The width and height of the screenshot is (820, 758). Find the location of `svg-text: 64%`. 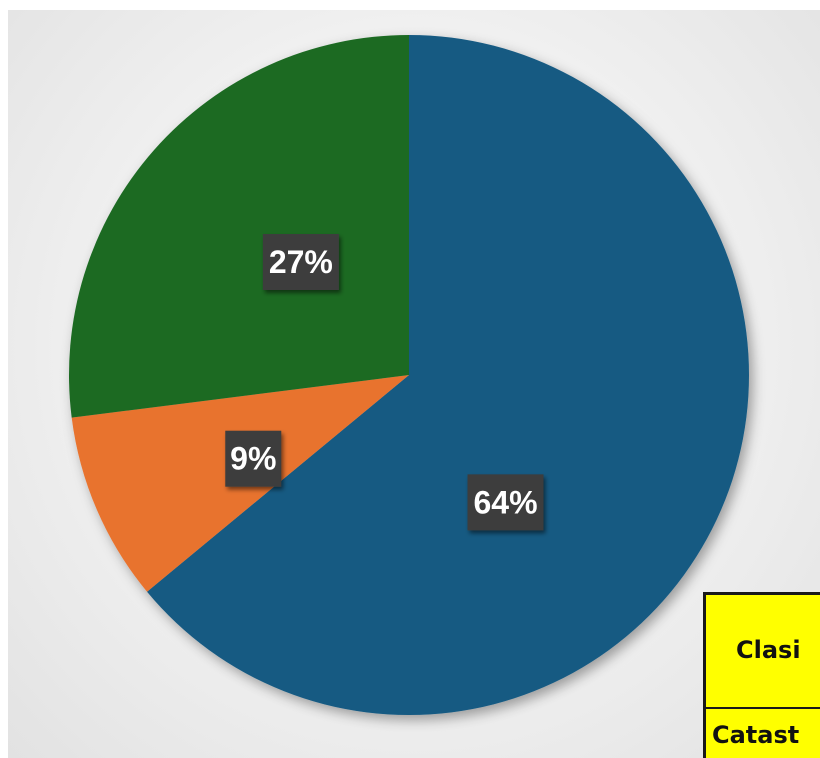

svg-text: 64% is located at coordinates (505, 502).